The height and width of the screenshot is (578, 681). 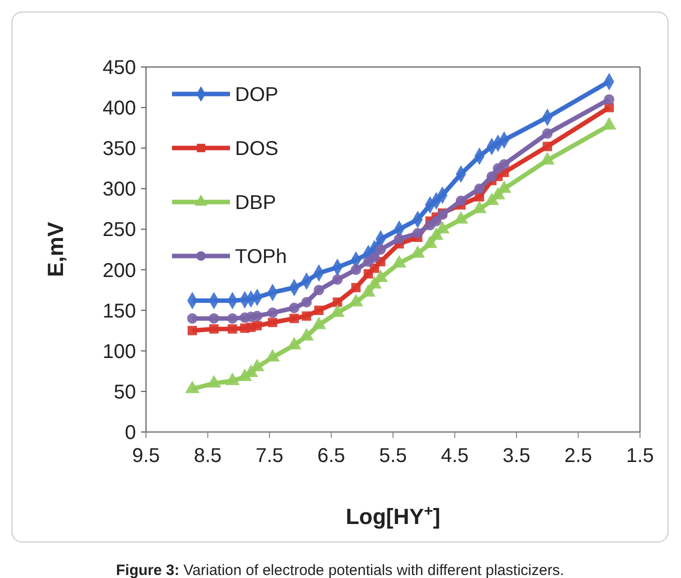 What do you see at coordinates (119, 149) in the screenshot?
I see `y-tick-label: 350` at bounding box center [119, 149].